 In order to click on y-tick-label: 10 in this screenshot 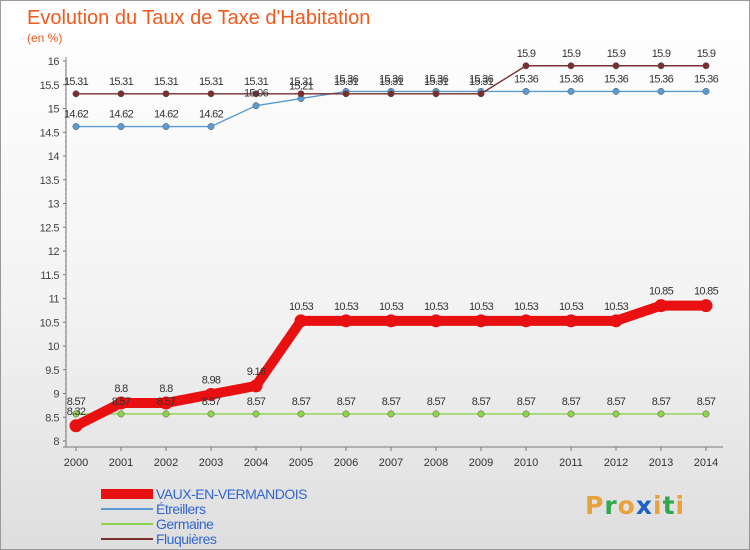, I will do `click(54, 347)`.